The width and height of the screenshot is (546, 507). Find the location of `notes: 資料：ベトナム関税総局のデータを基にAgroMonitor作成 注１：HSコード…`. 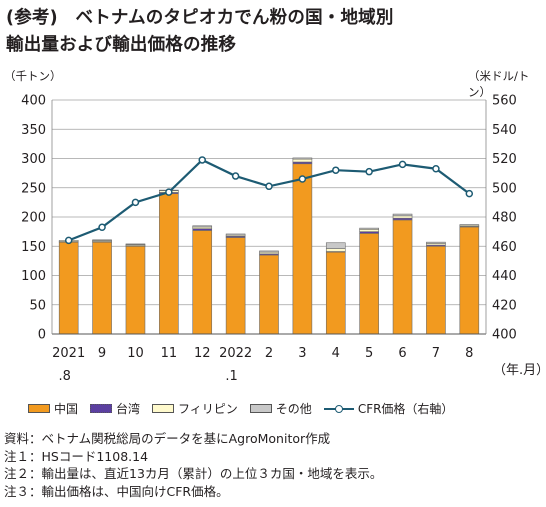

notes: 資料：ベトナム関税総局のデータを基にAgroMonitor作成 注１：HSコード… is located at coordinates (193, 465).